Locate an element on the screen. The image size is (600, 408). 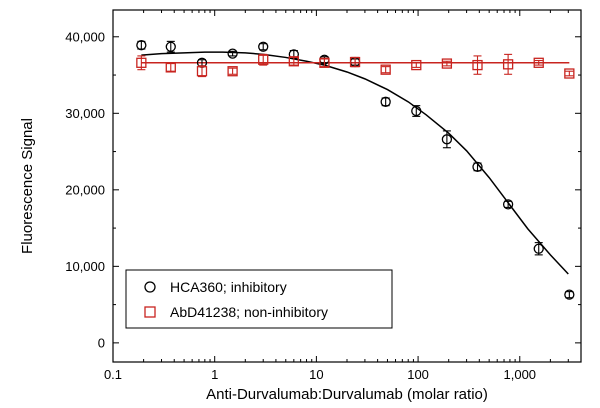
x-tick-label: 1 is located at coordinates (214, 374).